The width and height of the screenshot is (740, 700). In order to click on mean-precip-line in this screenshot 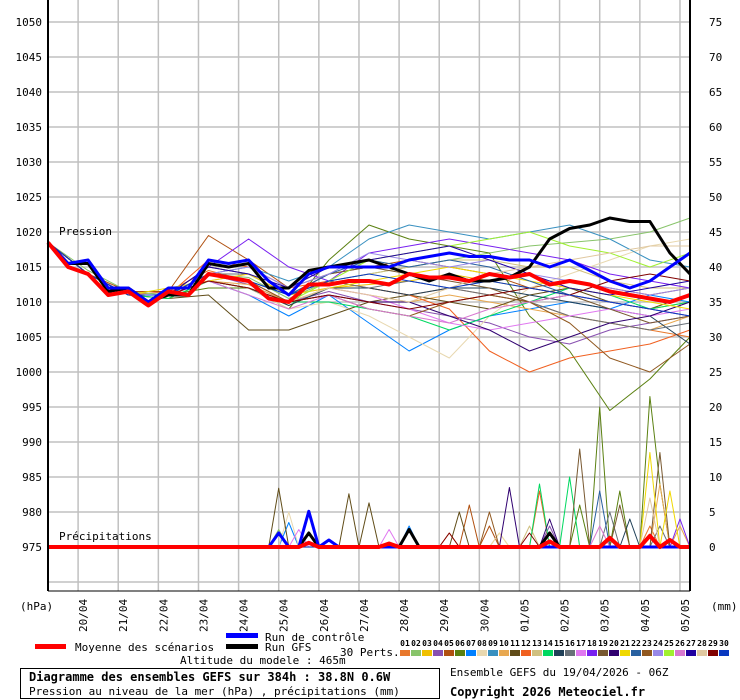, I will do `click(369, 541)`.